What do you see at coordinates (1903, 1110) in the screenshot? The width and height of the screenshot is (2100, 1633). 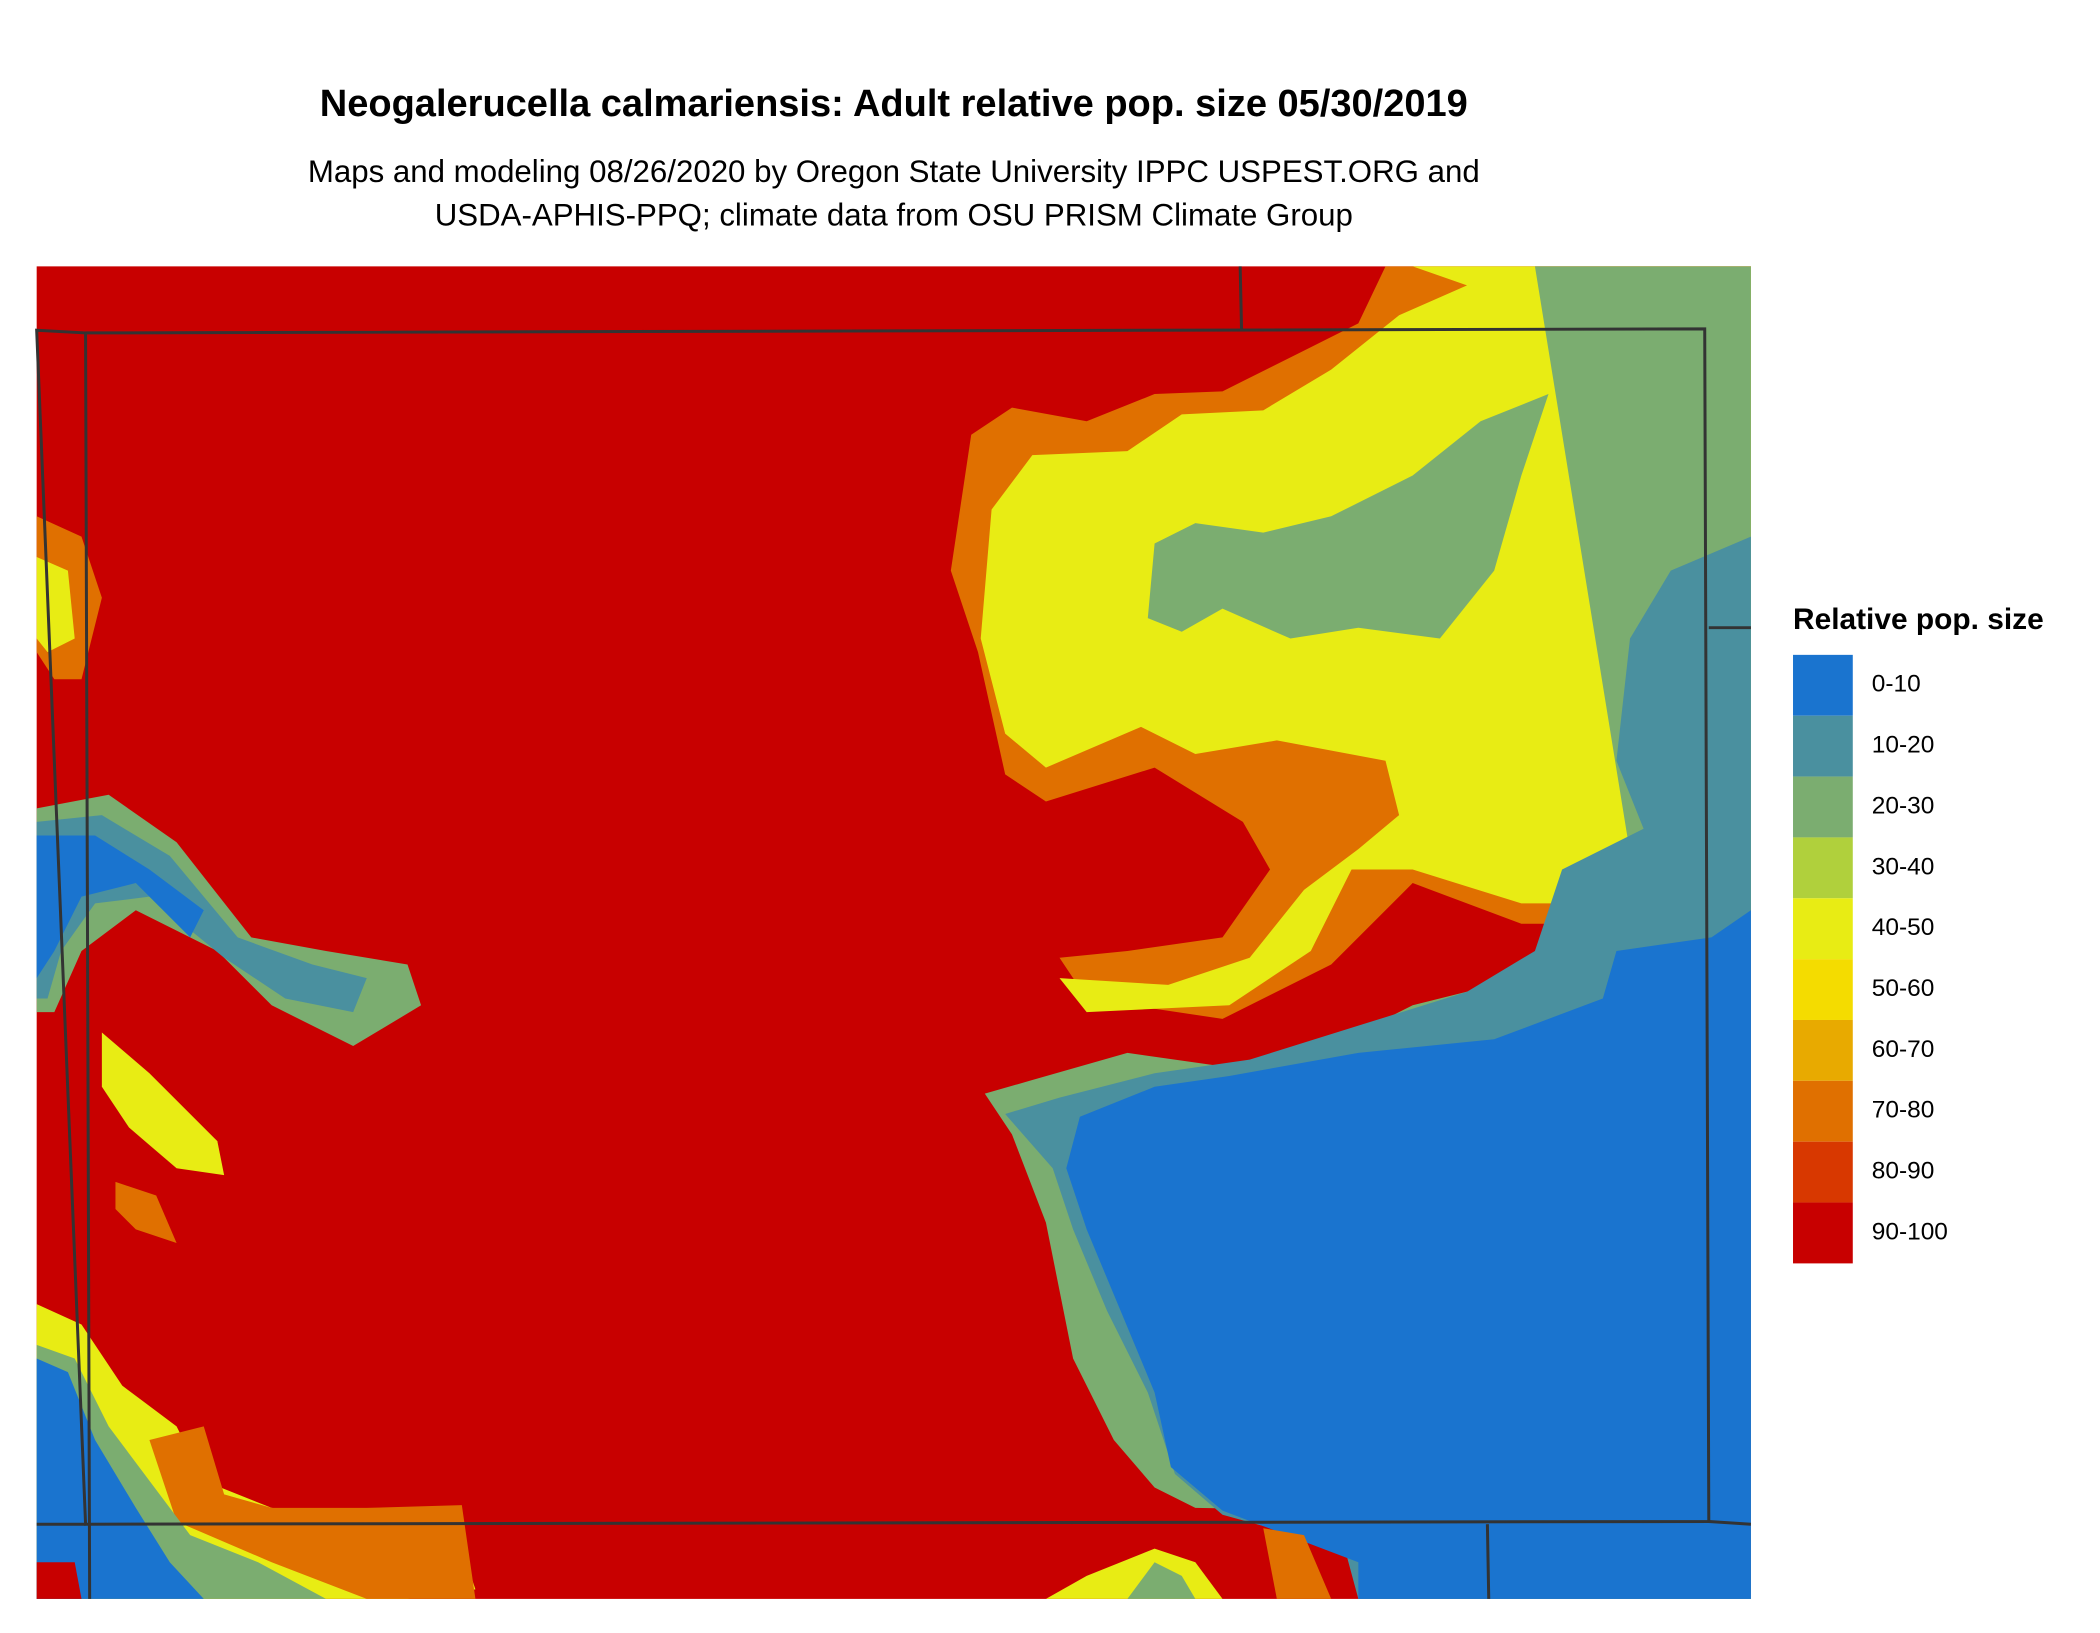 I see `legend-label: 70-80` at bounding box center [1903, 1110].